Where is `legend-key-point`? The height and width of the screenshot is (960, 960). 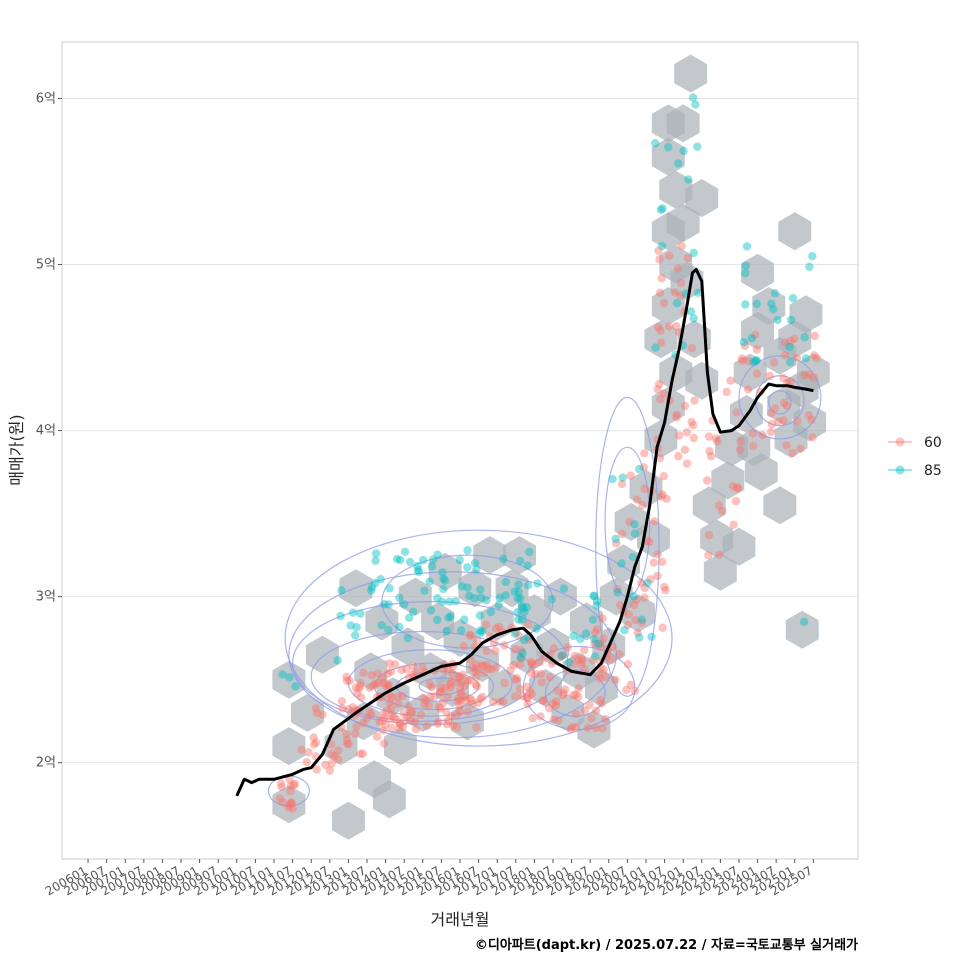 legend-key-point is located at coordinates (900, 442).